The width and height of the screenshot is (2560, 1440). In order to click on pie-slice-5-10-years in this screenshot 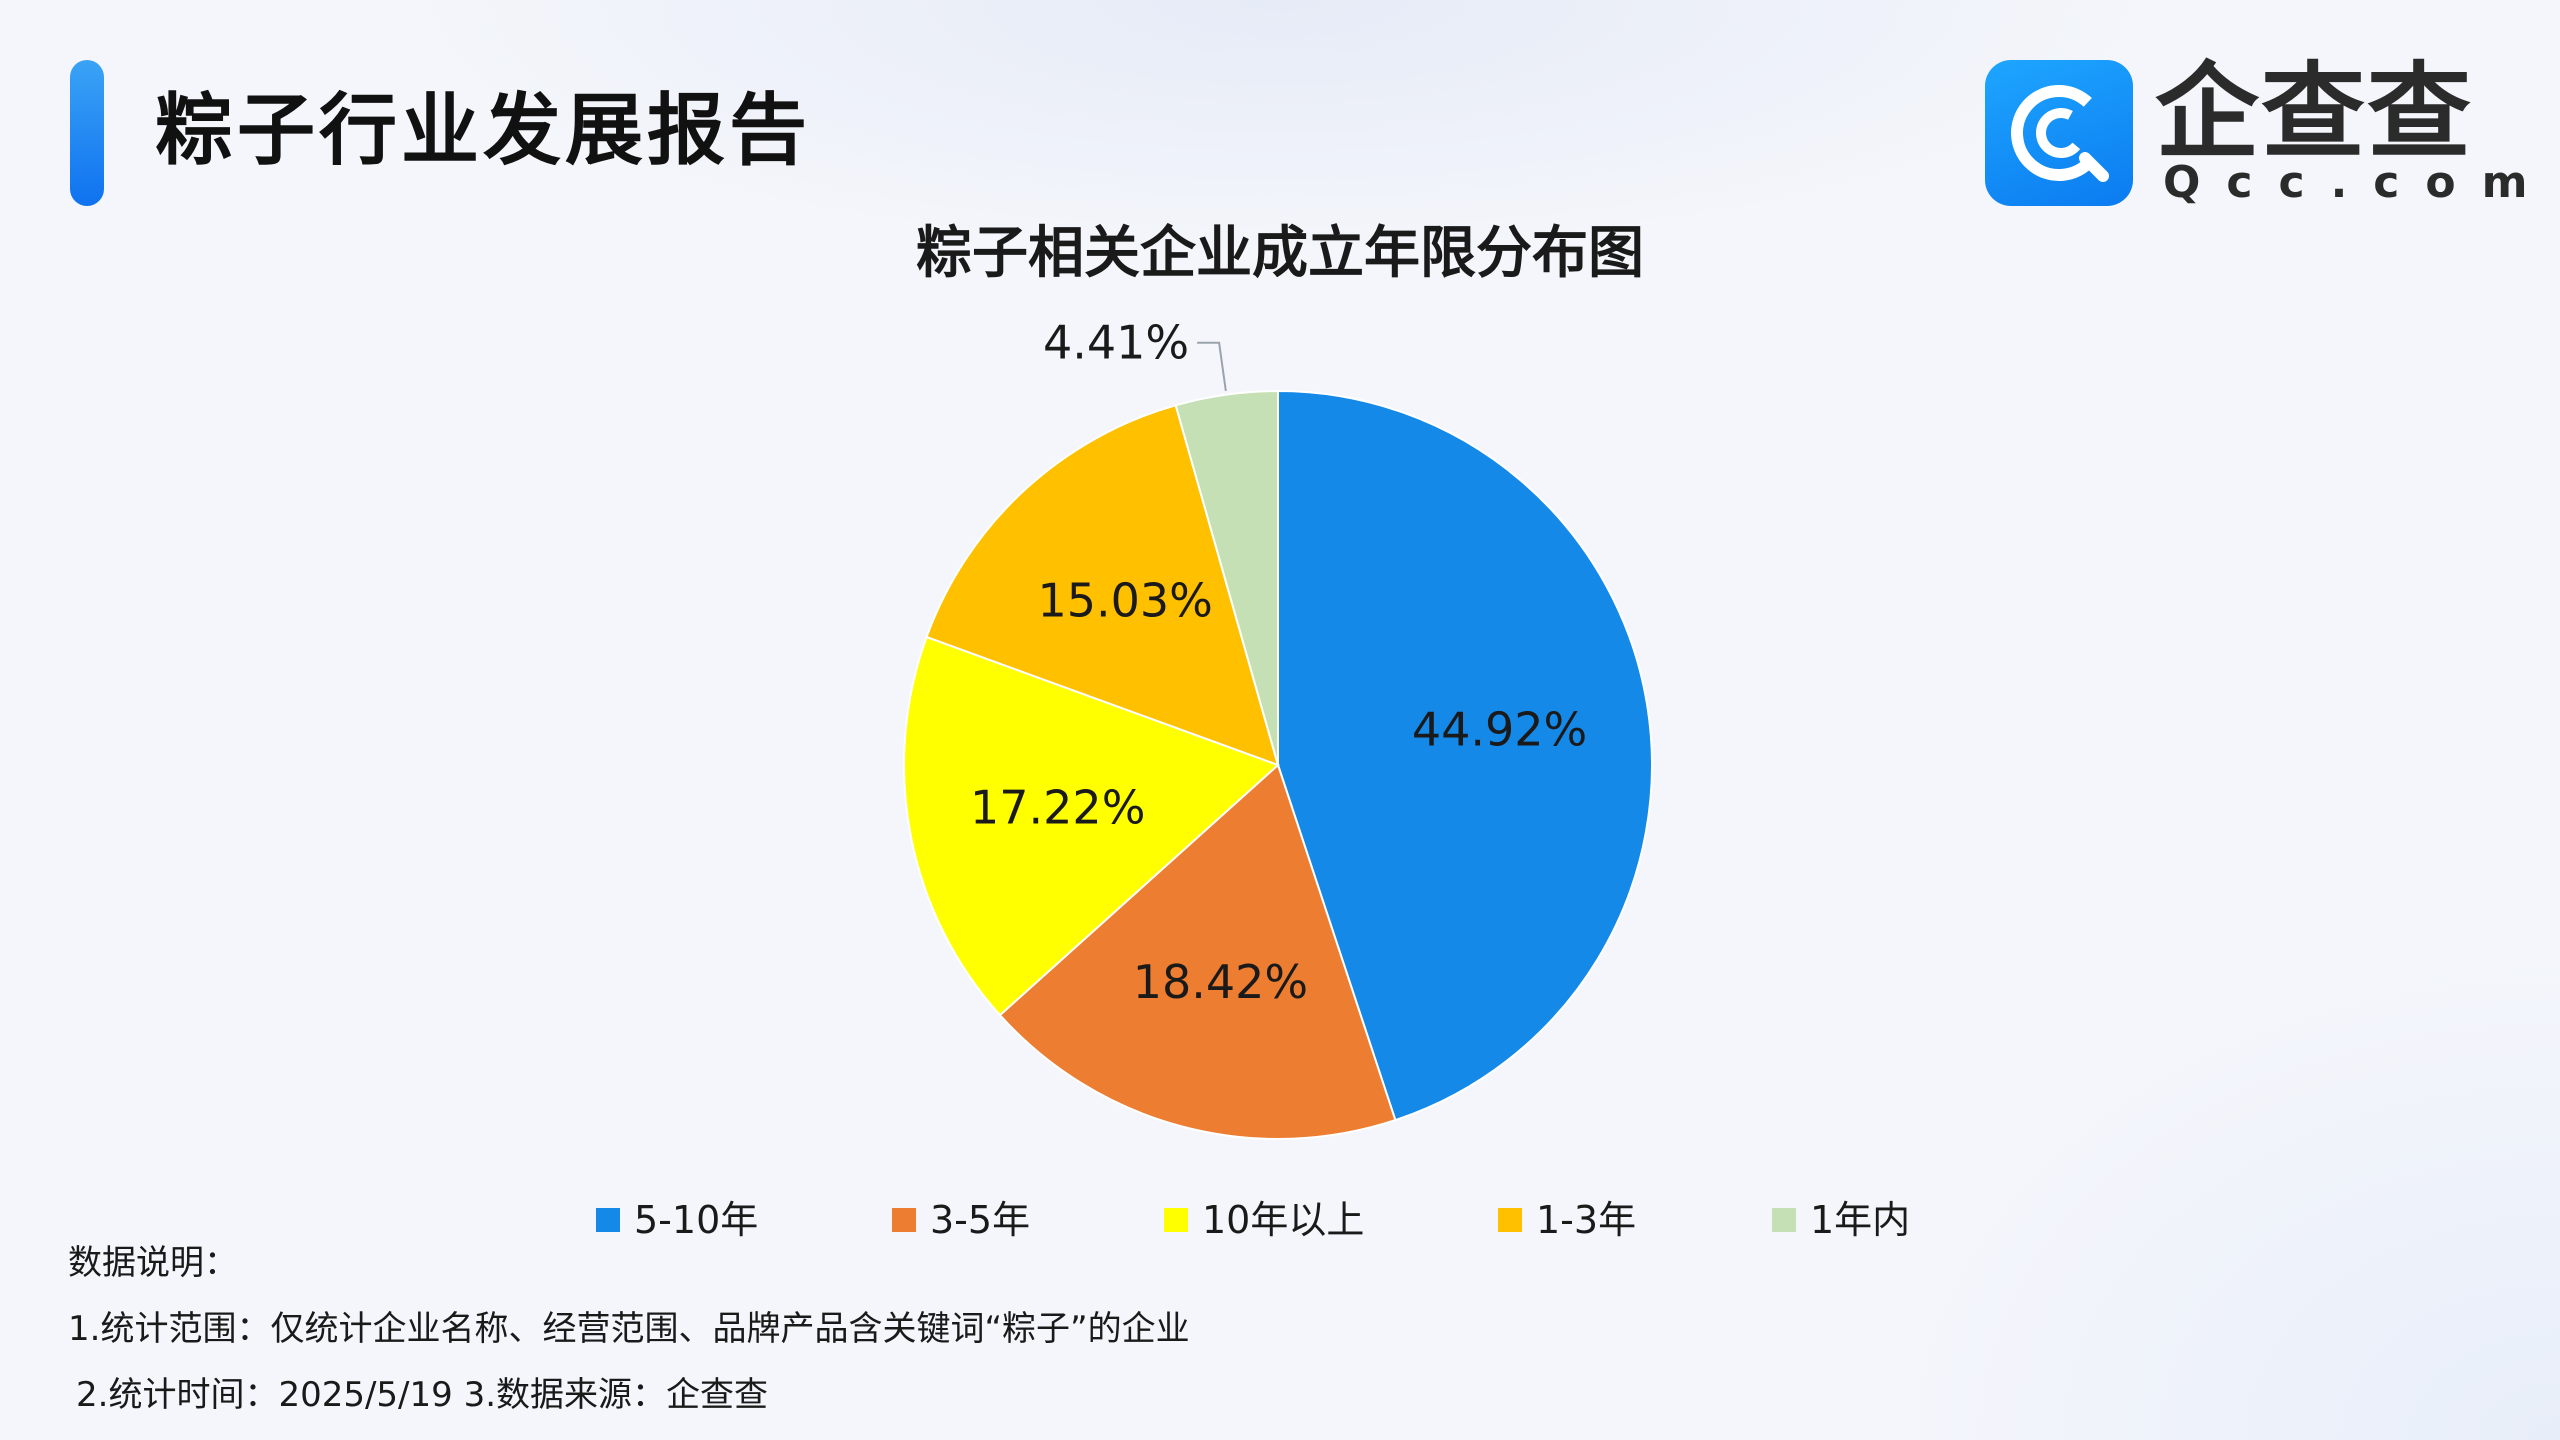, I will do `click(1465, 755)`.